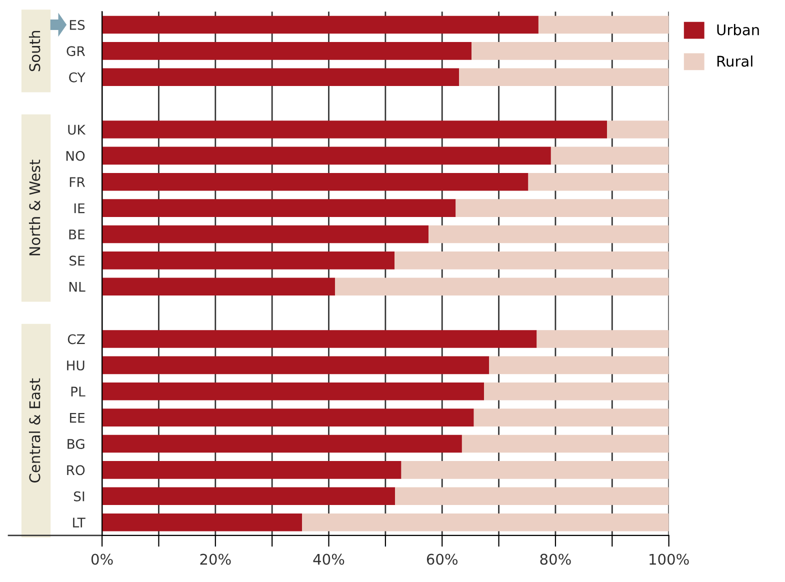 This screenshot has width=785, height=582. Describe the element at coordinates (79, 523) in the screenshot. I see `y-tick-label: LT` at that location.